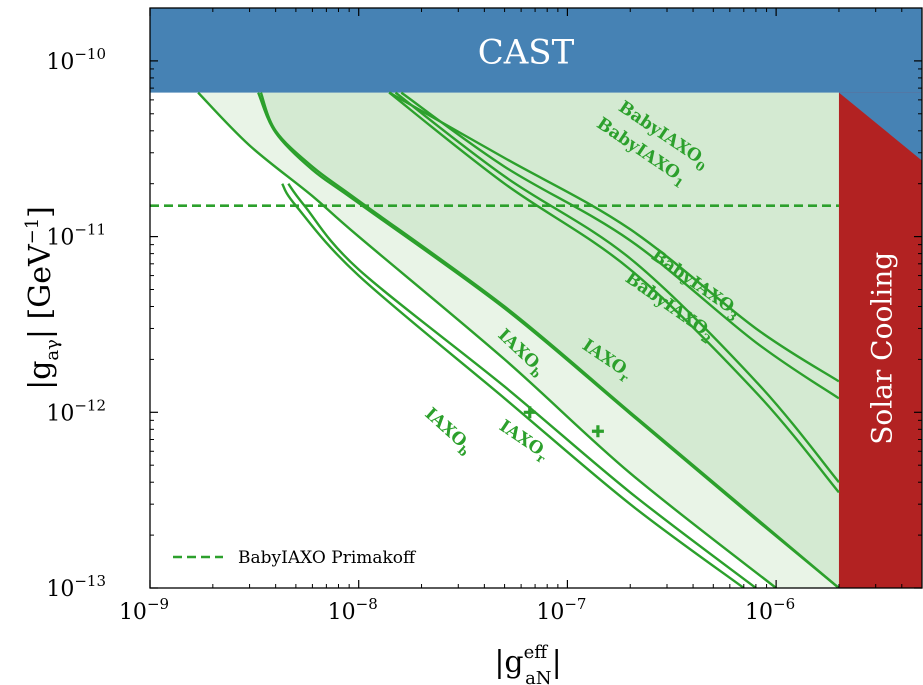 The width and height of the screenshot is (923, 685). Describe the element at coordinates (40, 291) in the screenshot. I see `y-axis-title-part: | [GeV` at that location.